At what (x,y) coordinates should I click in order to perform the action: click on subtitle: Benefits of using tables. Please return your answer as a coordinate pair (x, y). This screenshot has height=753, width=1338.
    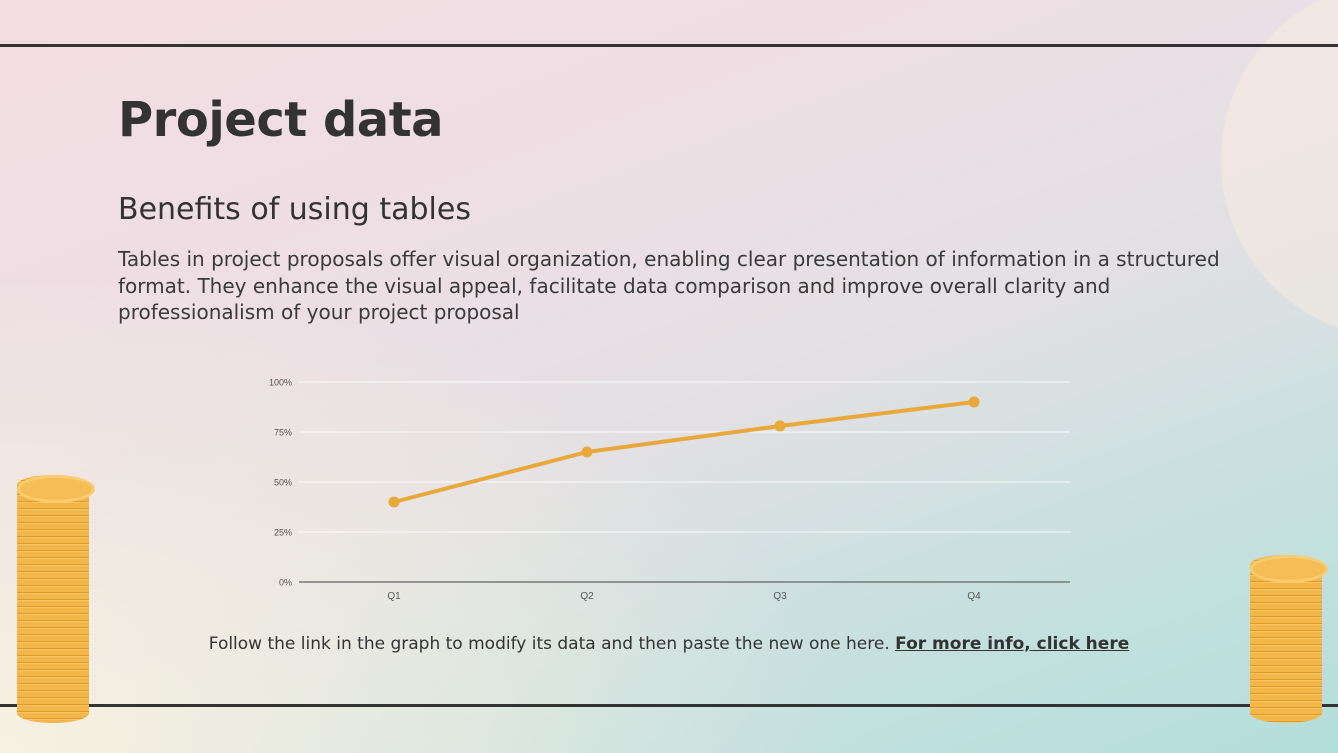
    Looking at the image, I should click on (294, 209).